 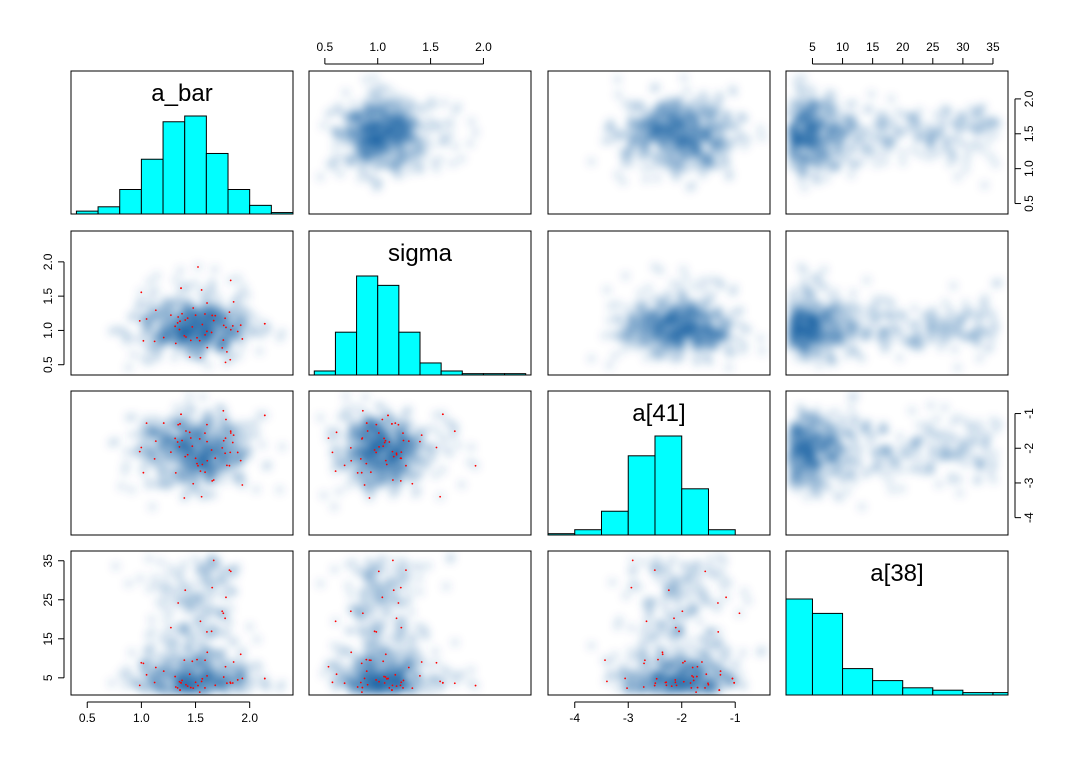 What do you see at coordinates (420, 325) in the screenshot?
I see `histogram-sigma` at bounding box center [420, 325].